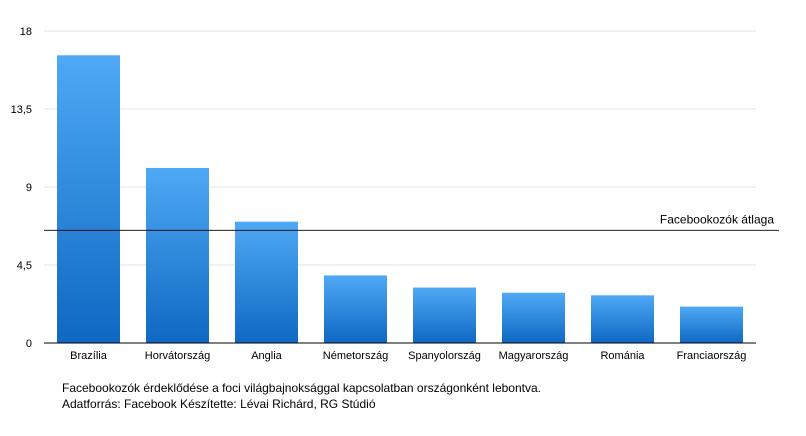 This screenshot has height=436, width=806. Describe the element at coordinates (21, 110) in the screenshot. I see `y-tick-label: 13,5` at that location.